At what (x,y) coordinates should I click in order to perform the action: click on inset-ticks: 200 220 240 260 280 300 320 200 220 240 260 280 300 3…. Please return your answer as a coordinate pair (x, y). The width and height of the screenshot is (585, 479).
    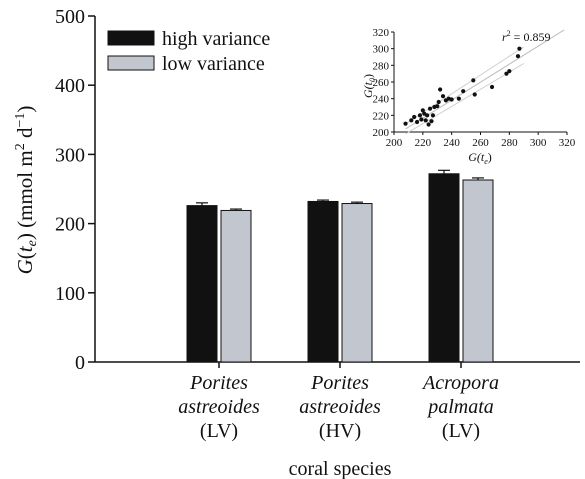
    Looking at the image, I should click on (474, 88).